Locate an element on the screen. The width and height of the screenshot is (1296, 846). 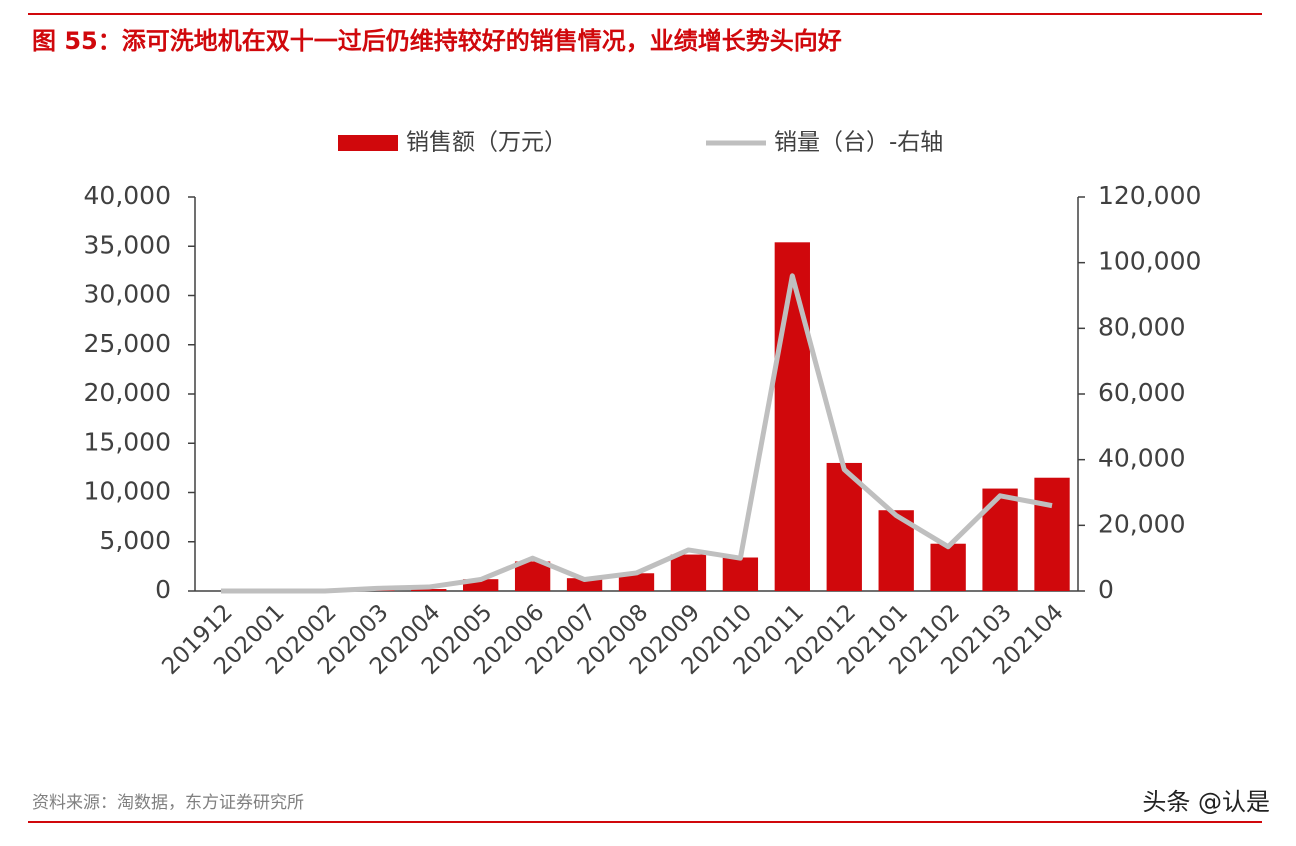
y-tick-label: 0 is located at coordinates (163, 589).